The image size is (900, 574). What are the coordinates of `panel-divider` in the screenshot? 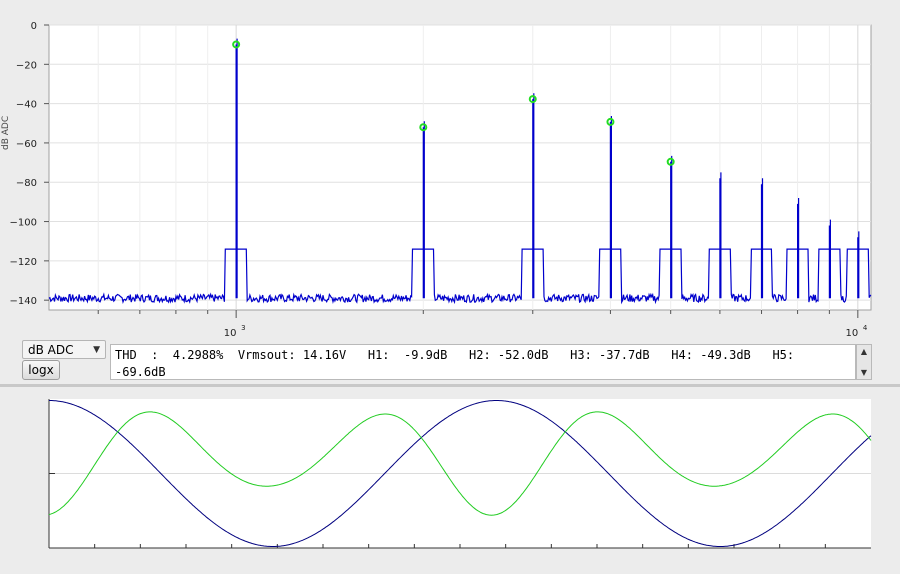 It's located at (450, 385).